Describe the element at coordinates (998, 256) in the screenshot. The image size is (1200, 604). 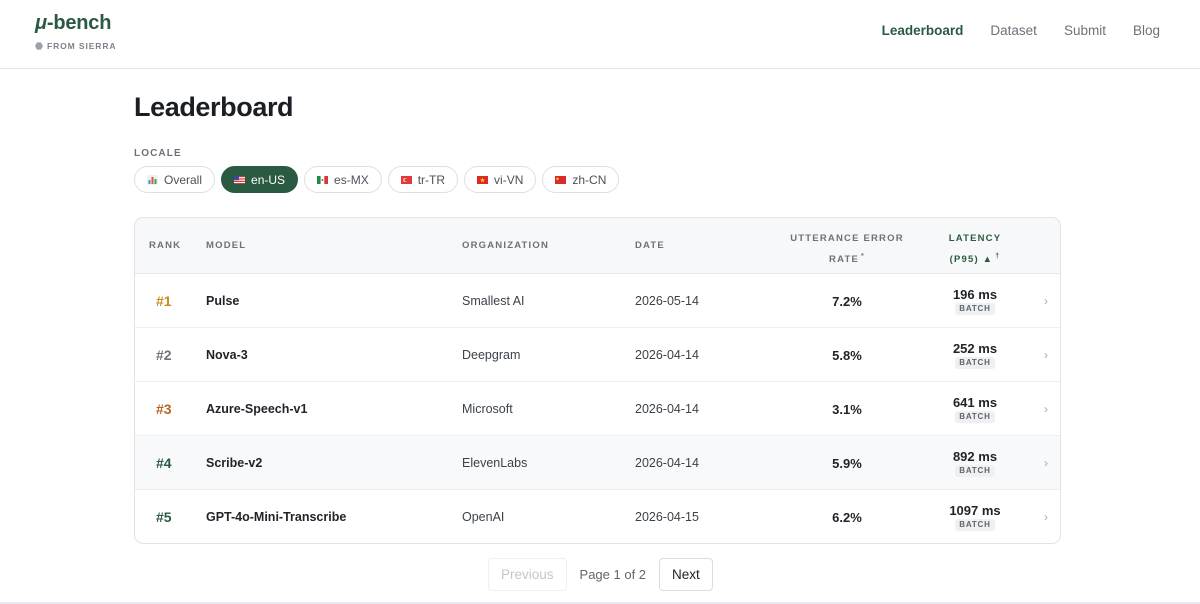
I see `header-latency-footnote: †` at that location.